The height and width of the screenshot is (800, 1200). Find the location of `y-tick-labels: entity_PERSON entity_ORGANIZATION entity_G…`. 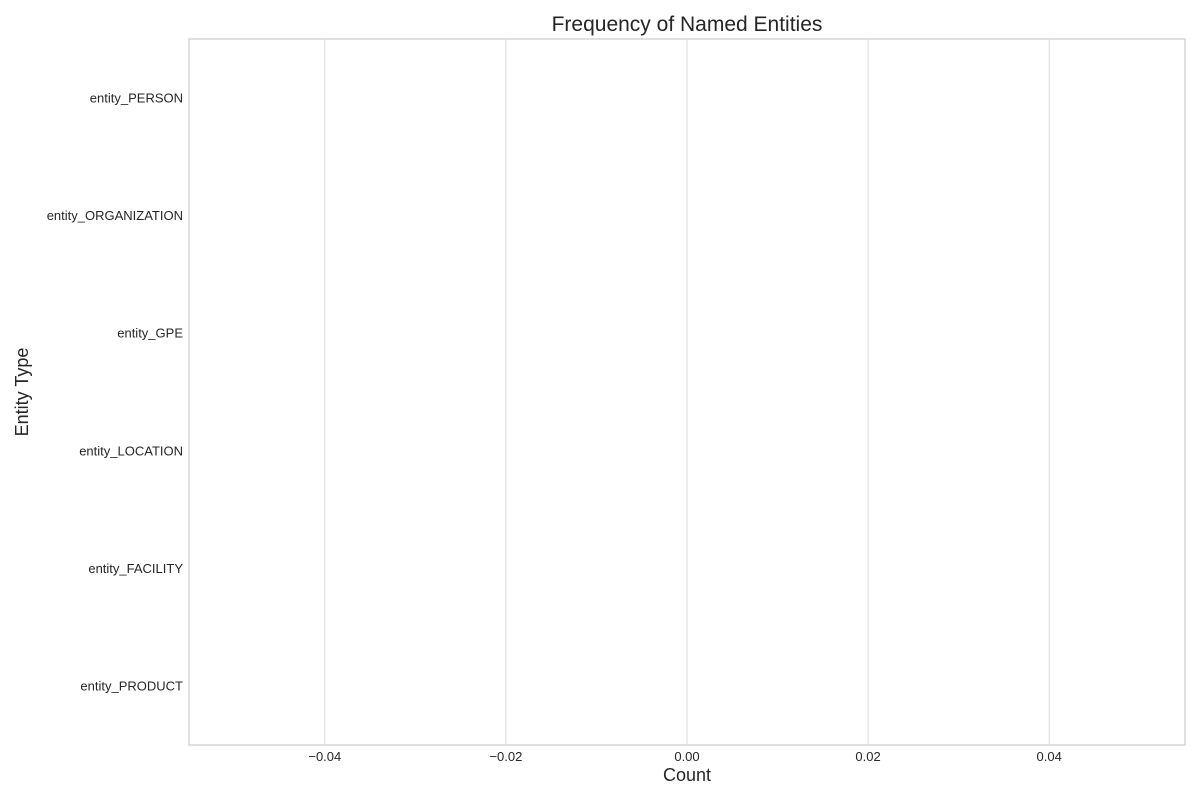

y-tick-labels: entity_PERSON entity_ORGANIZATION entity_G… is located at coordinates (115, 391).